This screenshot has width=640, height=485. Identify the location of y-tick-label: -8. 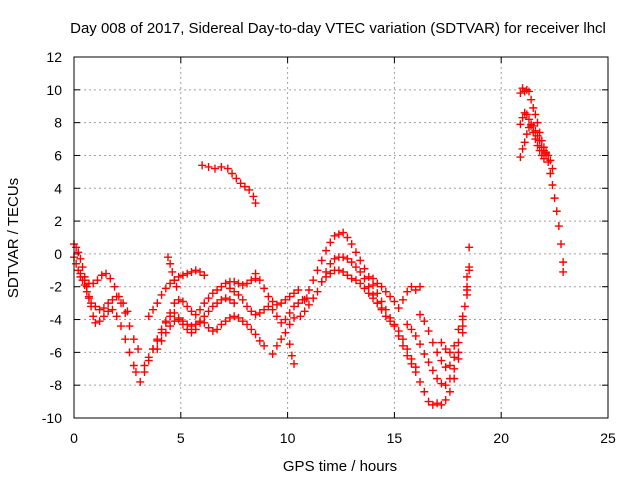
(56, 385).